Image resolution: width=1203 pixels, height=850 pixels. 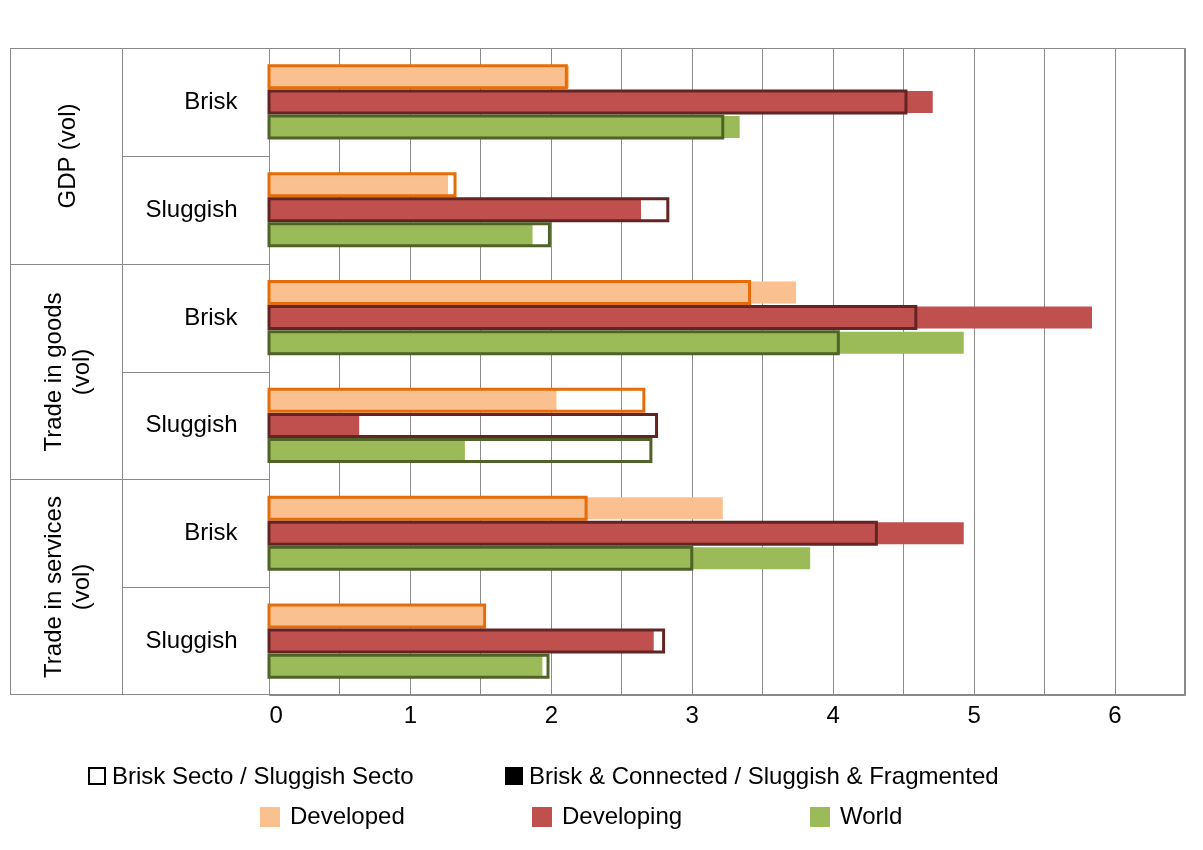 What do you see at coordinates (551, 714) in the screenshot?
I see `x-tick-label: 2` at bounding box center [551, 714].